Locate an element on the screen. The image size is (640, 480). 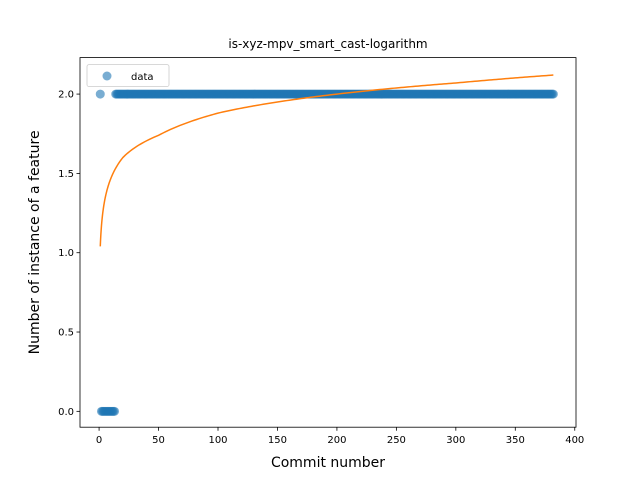
y-tick-label: 2.0 is located at coordinates (66, 95).